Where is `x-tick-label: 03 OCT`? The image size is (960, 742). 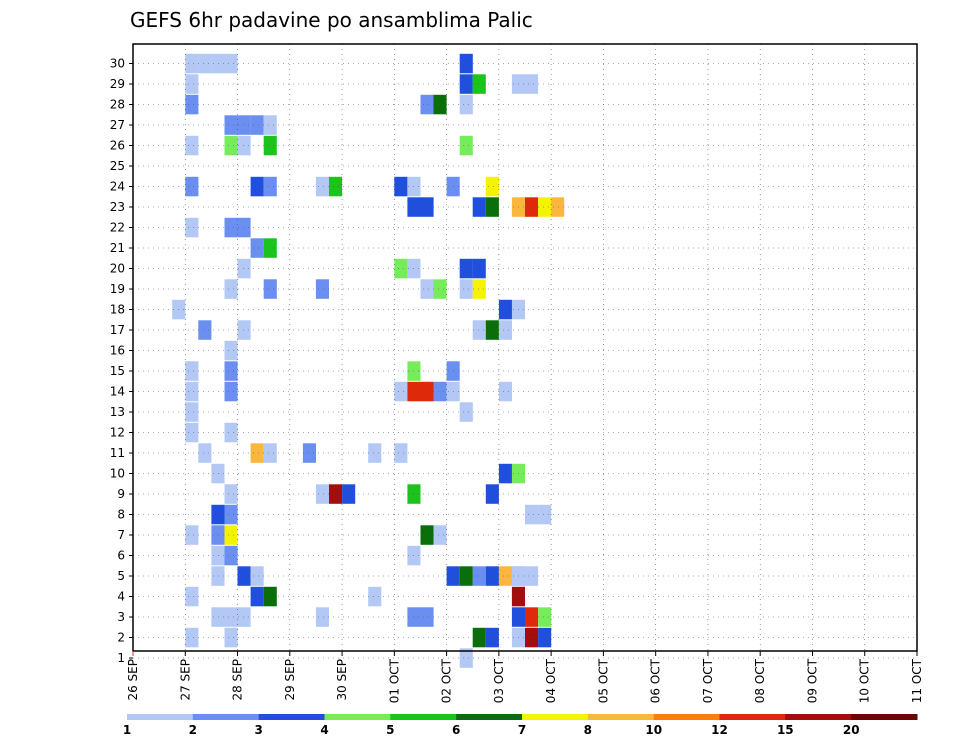 x-tick-label: 03 OCT is located at coordinates (499, 680).